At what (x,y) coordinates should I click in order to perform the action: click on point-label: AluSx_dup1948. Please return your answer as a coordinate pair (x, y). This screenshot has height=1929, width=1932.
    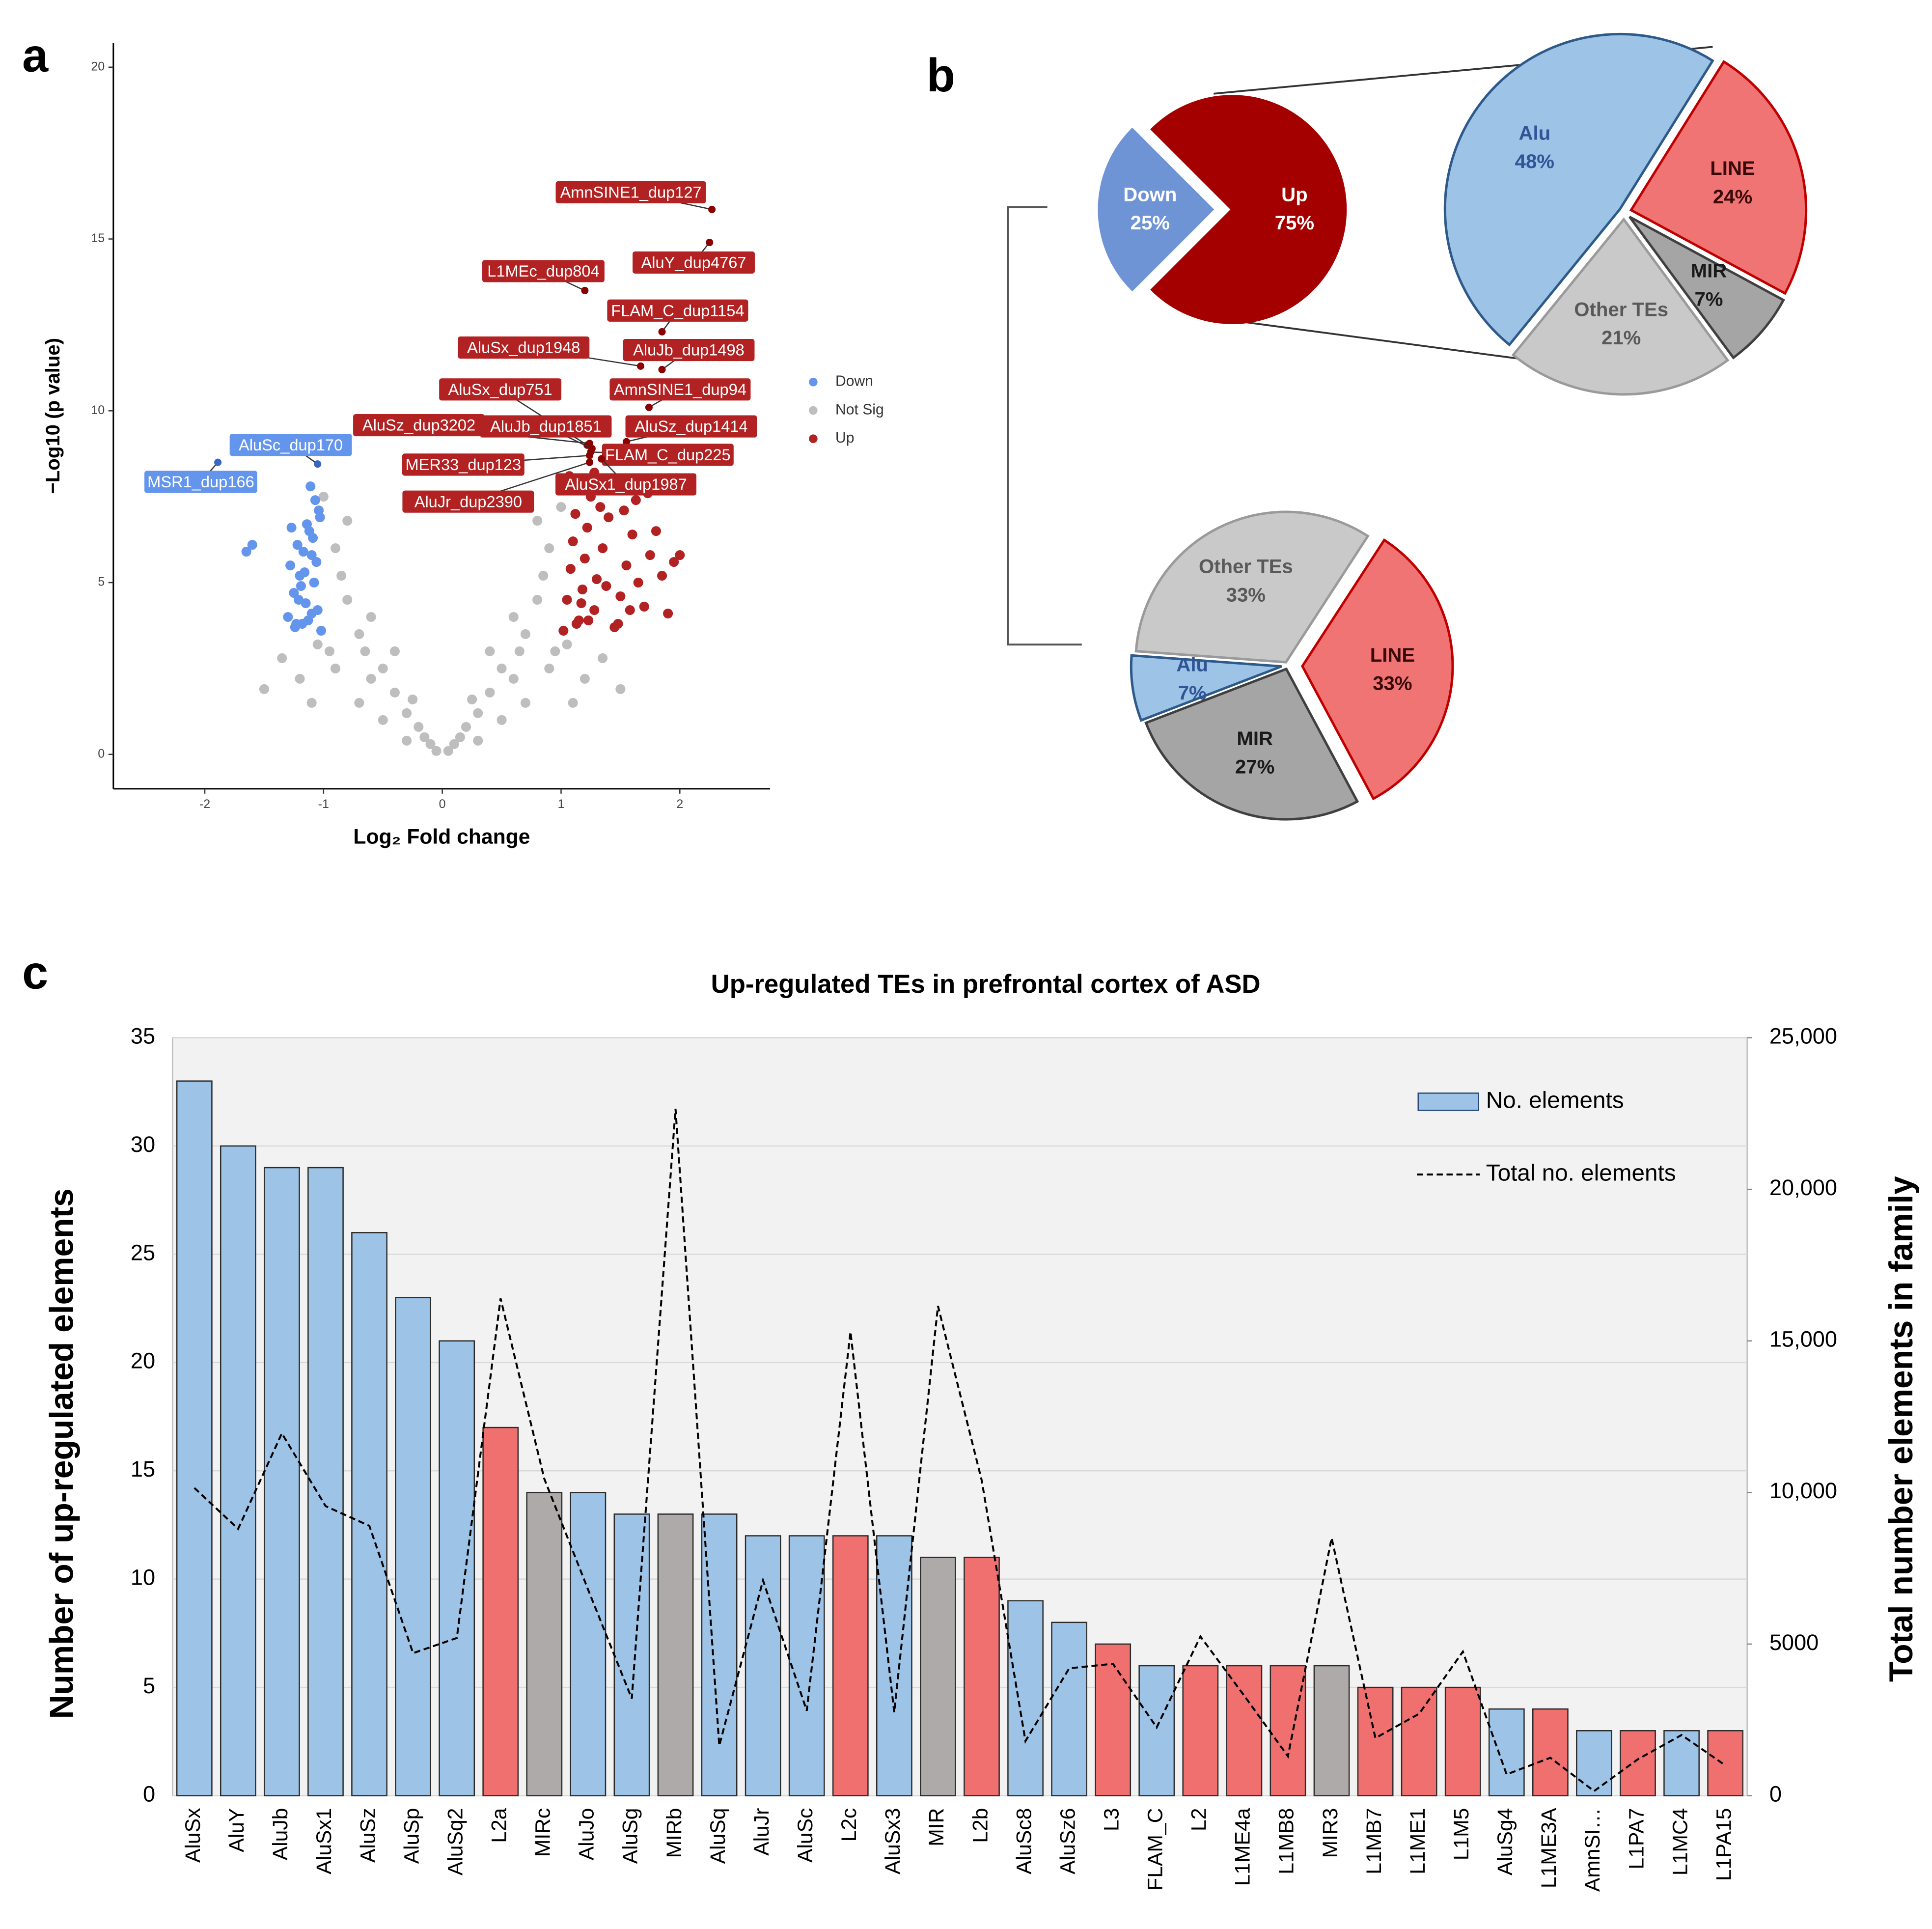
    Looking at the image, I should click on (523, 347).